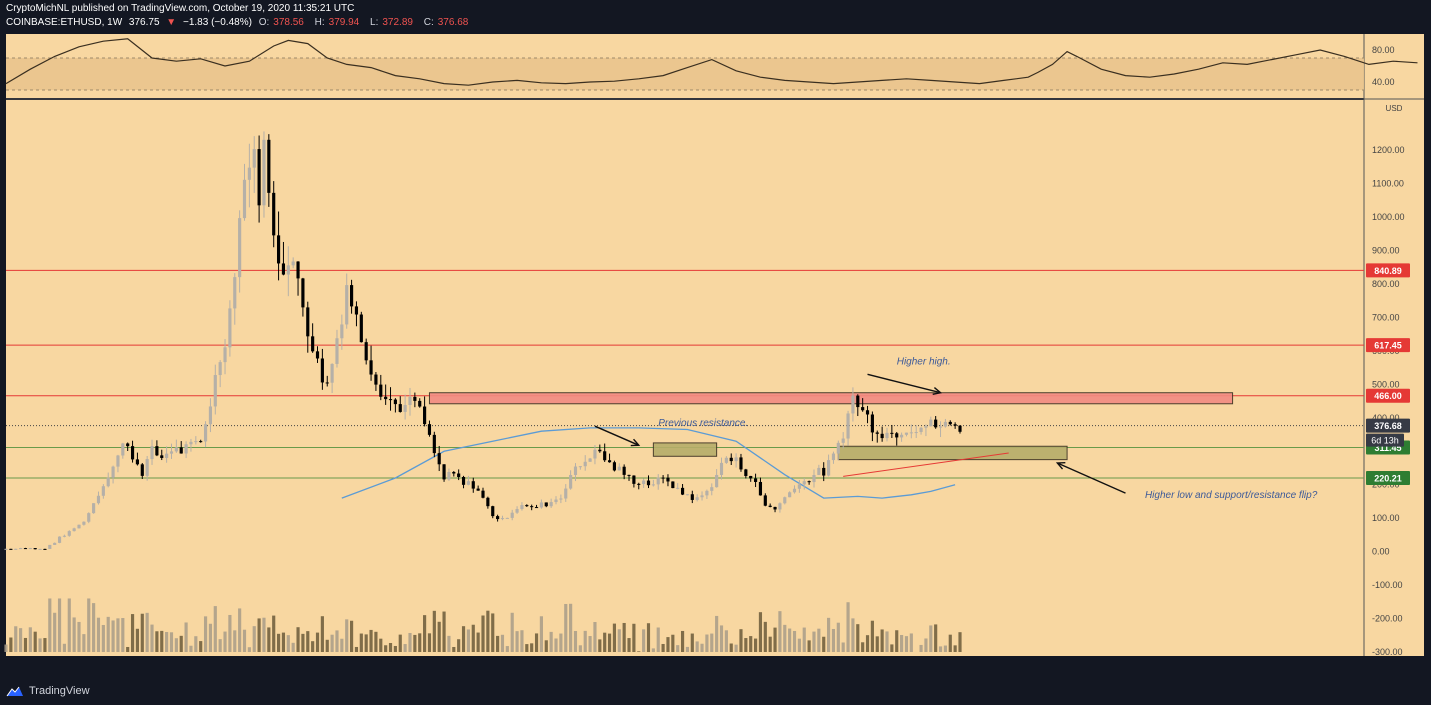 The height and width of the screenshot is (705, 1431). Describe the element at coordinates (703, 423) in the screenshot. I see `chart-annotation-2: Previous resistance.` at that location.